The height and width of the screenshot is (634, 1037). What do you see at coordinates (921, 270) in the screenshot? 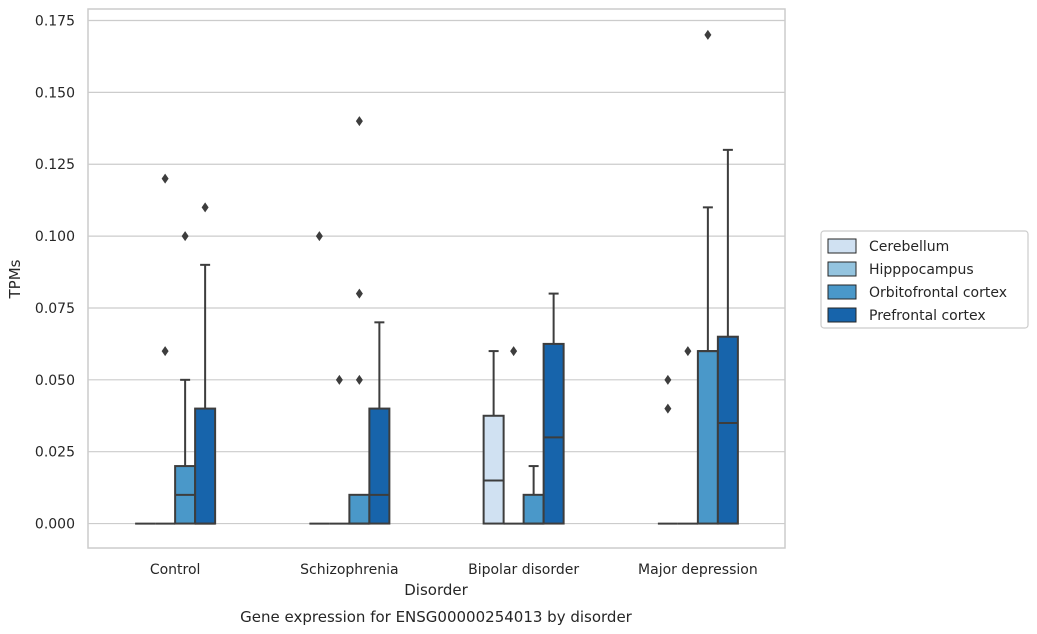
I see `legend-label: Hipppocampus` at bounding box center [921, 270].